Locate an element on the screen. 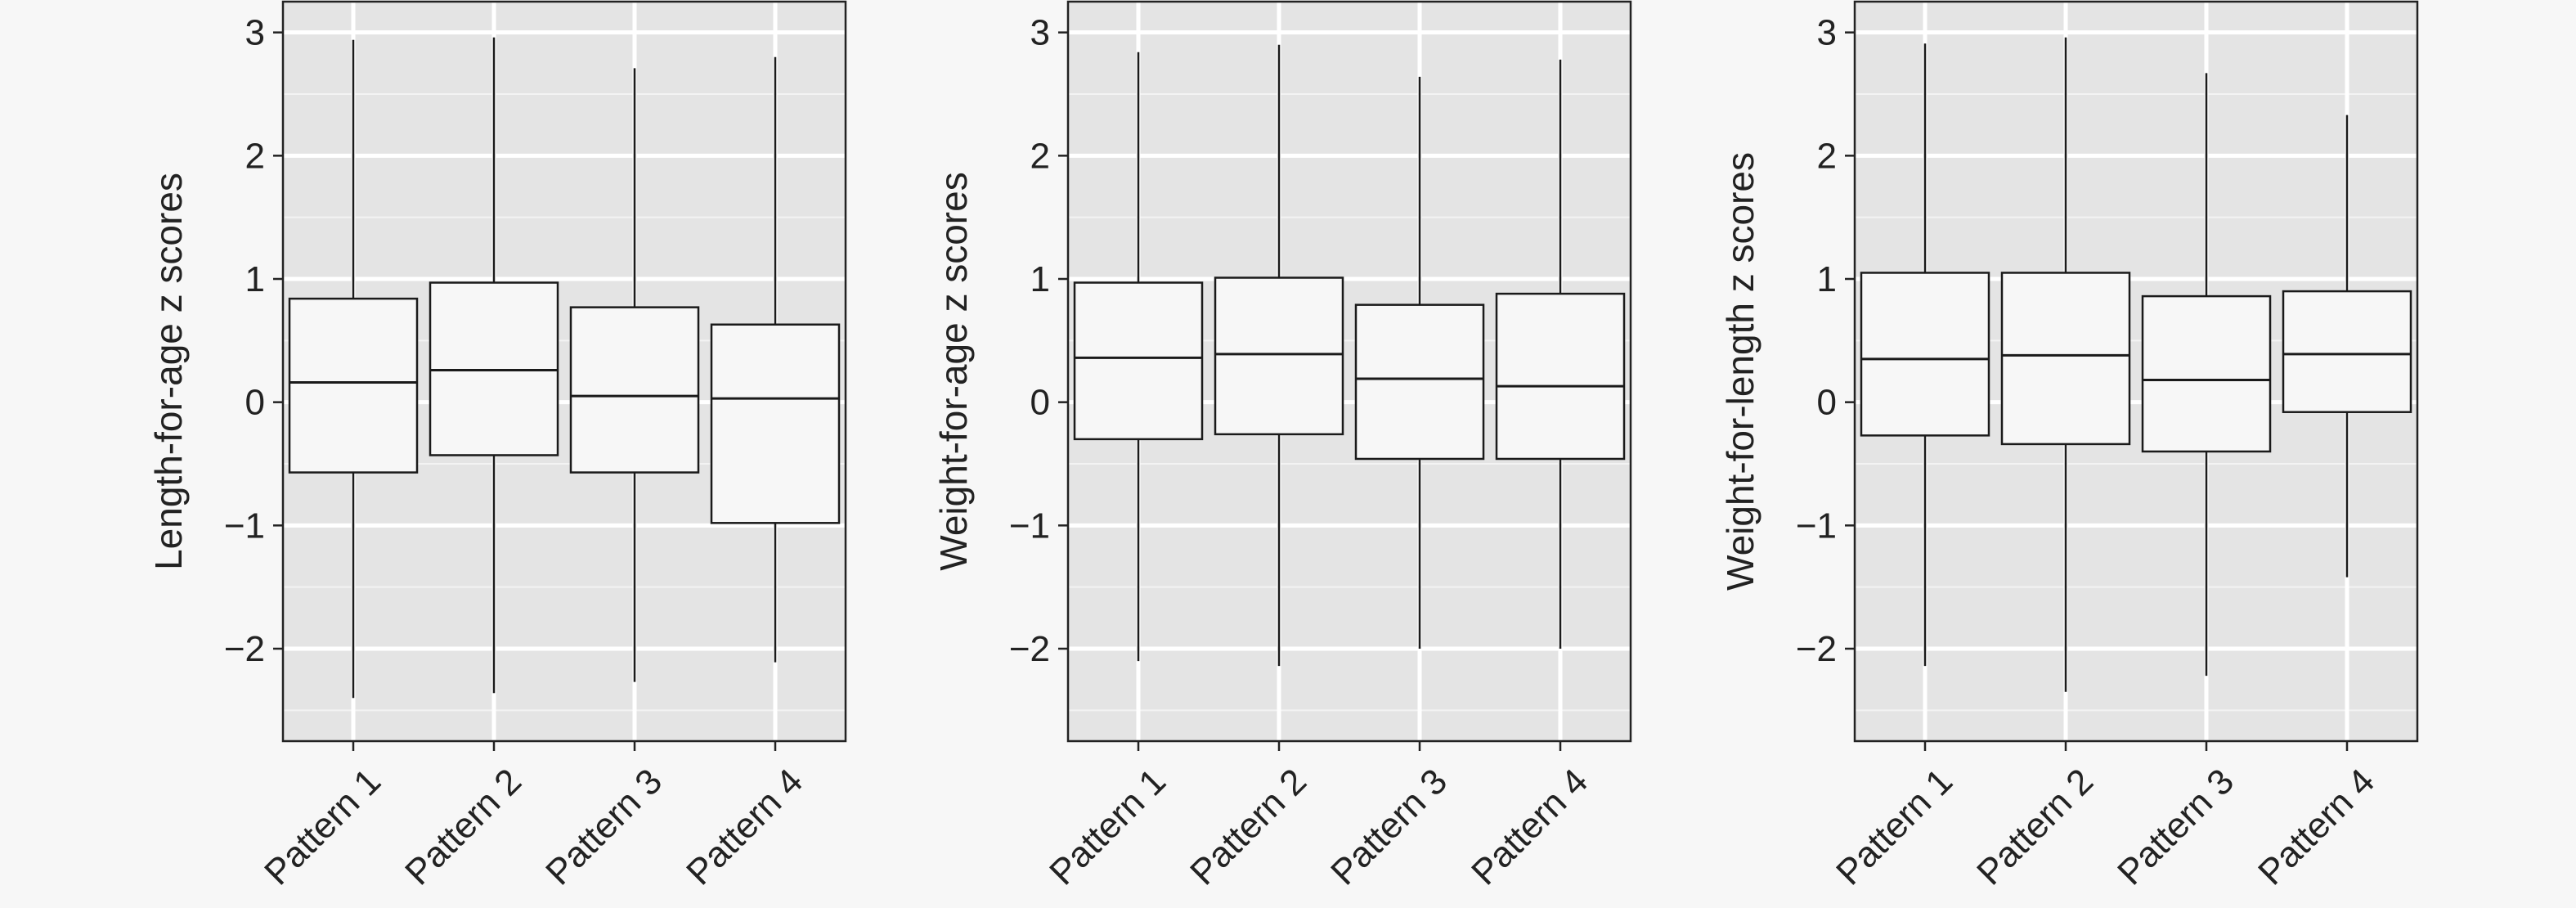 The image size is (2576, 908). y-axis-title: Weight-for-length z scores is located at coordinates (1740, 371).